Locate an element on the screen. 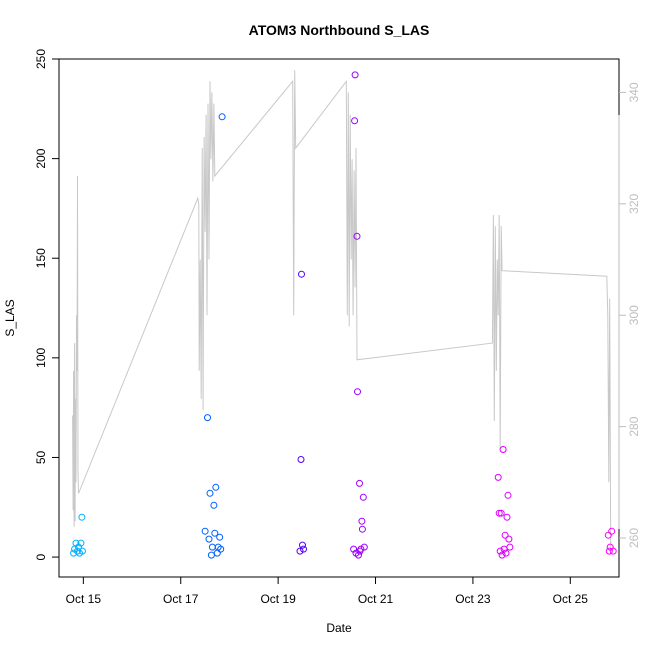 Image resolution: width=650 pixels, height=650 pixels. y-axis-label: S_LAS is located at coordinates (10, 317).